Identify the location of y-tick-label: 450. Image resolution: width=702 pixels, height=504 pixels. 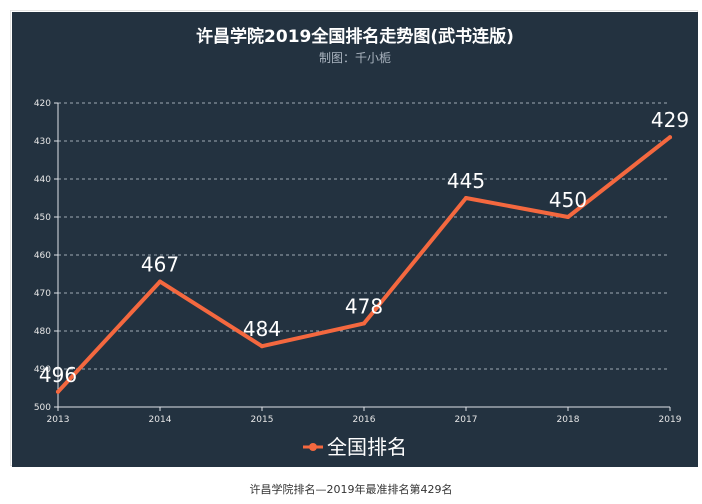
(42, 218).